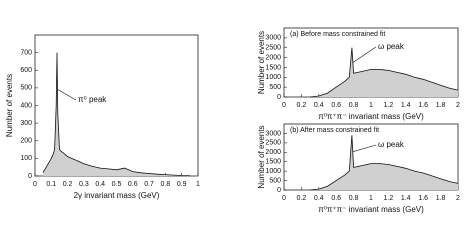  Describe the element at coordinates (182, 184) in the screenshot. I see `x-tick-label: 0.9` at that location.